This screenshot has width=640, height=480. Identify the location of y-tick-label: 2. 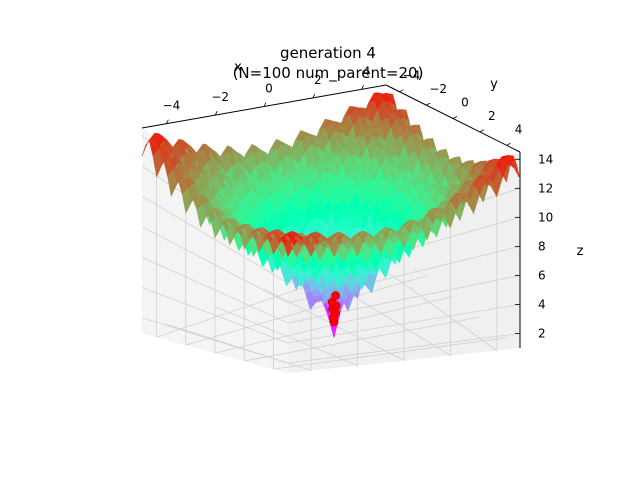
(492, 116).